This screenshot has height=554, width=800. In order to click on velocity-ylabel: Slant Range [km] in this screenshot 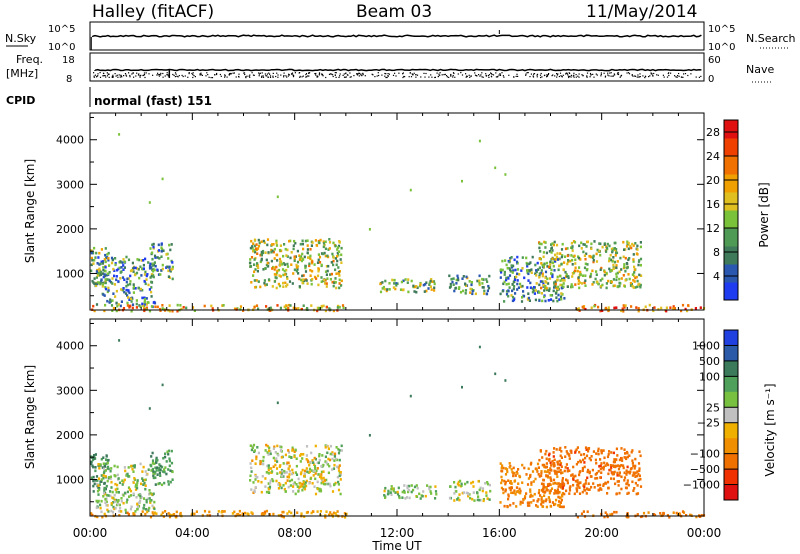, I will do `click(30, 417)`.